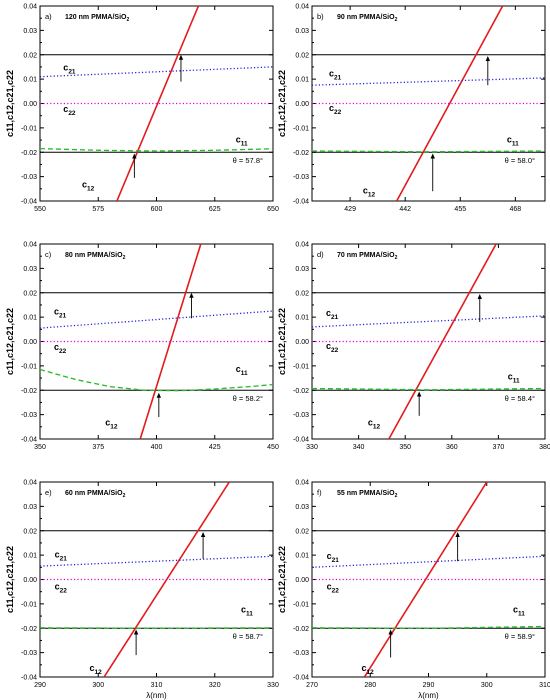 This screenshot has width=550, height=700. I want to click on x-tick-label: 600, so click(157, 209).